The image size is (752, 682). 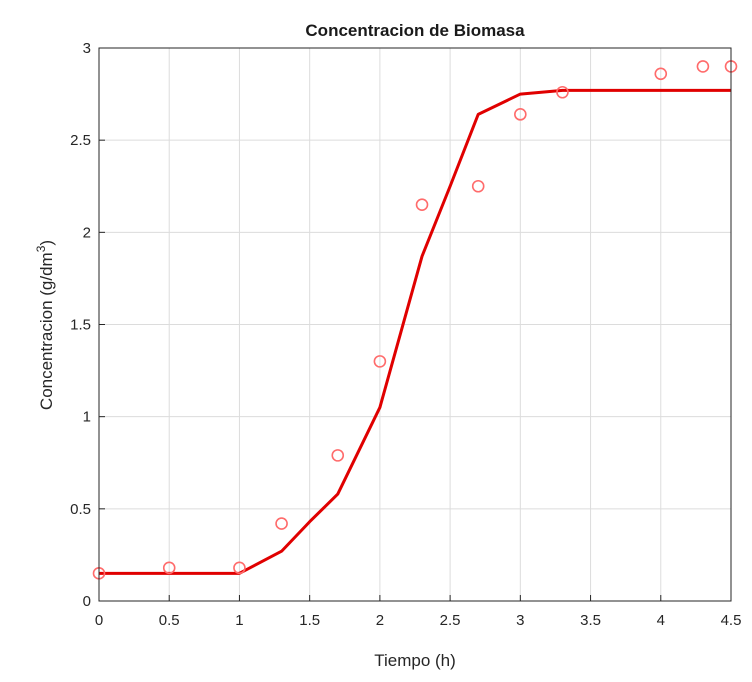 I want to click on x-tick-label: 3.5, so click(x=590, y=620).